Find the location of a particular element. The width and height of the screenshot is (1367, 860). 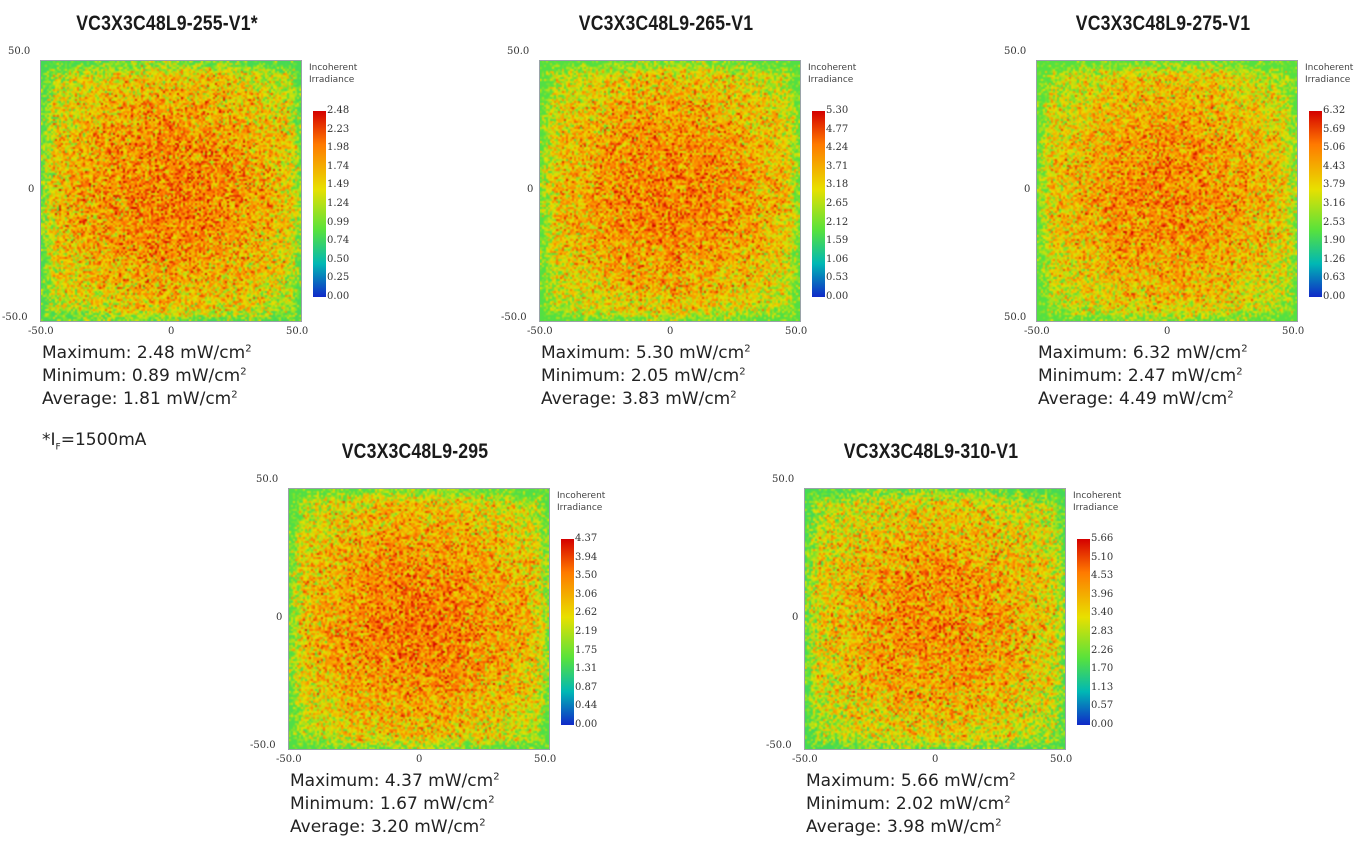

chart-title: VC3X3C48L9-310-V1 is located at coordinates (931, 451).